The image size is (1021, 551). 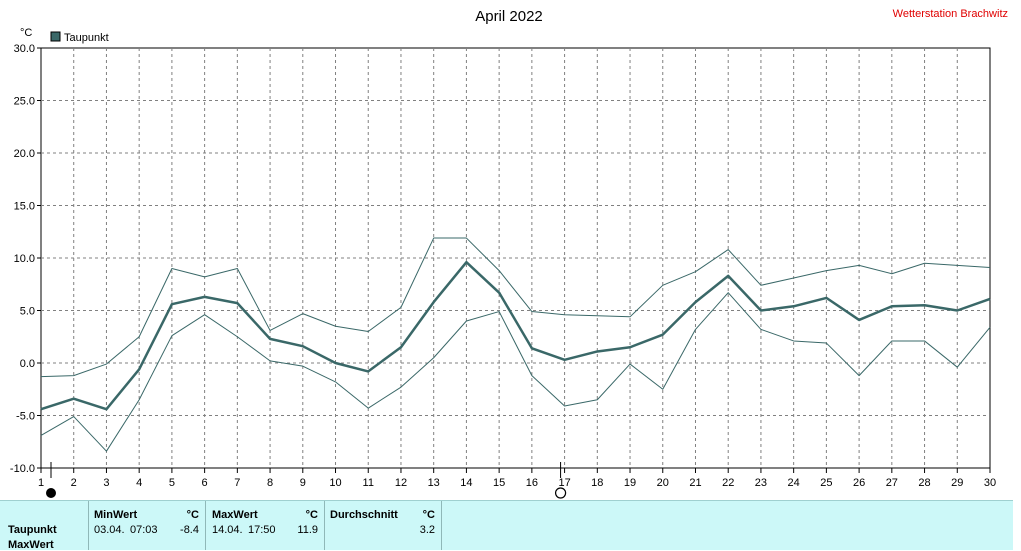 What do you see at coordinates (106, 483) in the screenshot?
I see `x-tick-label: 3` at bounding box center [106, 483].